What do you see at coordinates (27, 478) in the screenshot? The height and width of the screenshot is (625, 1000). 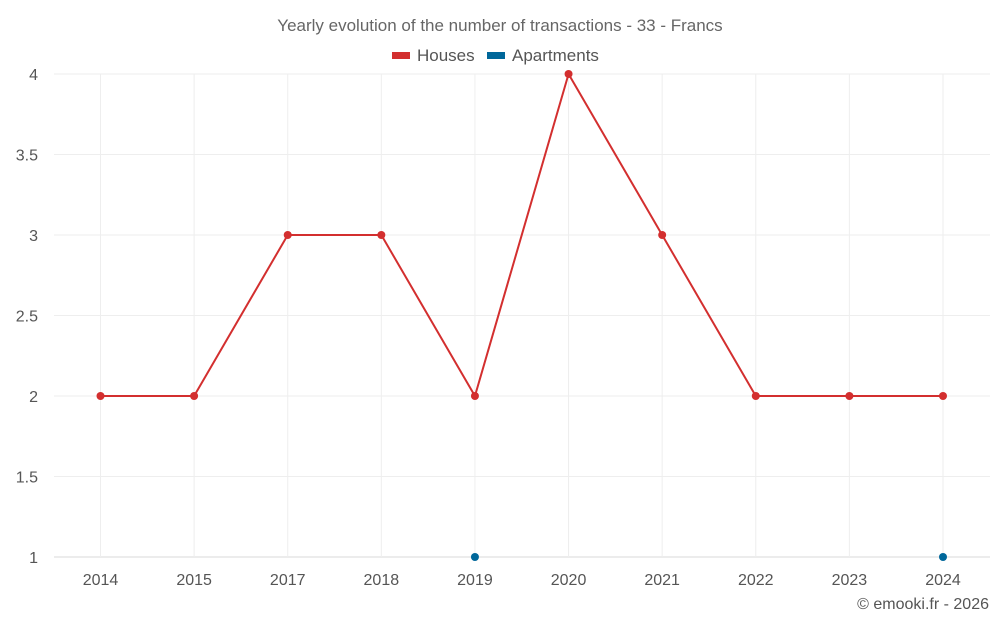 I see `y-tick-label: 1.5` at bounding box center [27, 478].